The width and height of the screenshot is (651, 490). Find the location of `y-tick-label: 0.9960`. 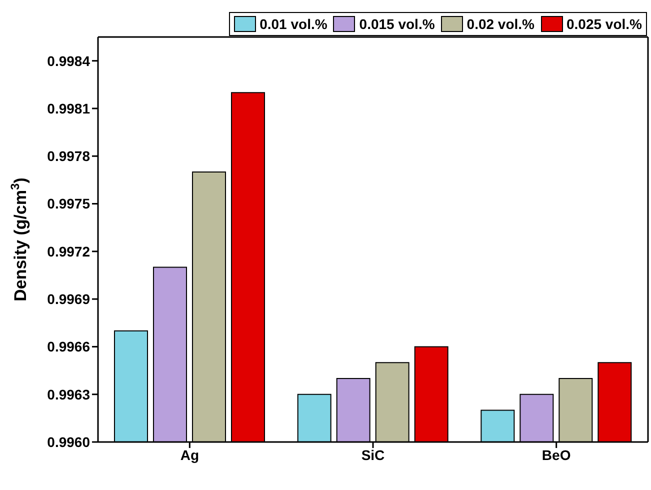

y-tick-label: 0.9960 is located at coordinates (68, 442).